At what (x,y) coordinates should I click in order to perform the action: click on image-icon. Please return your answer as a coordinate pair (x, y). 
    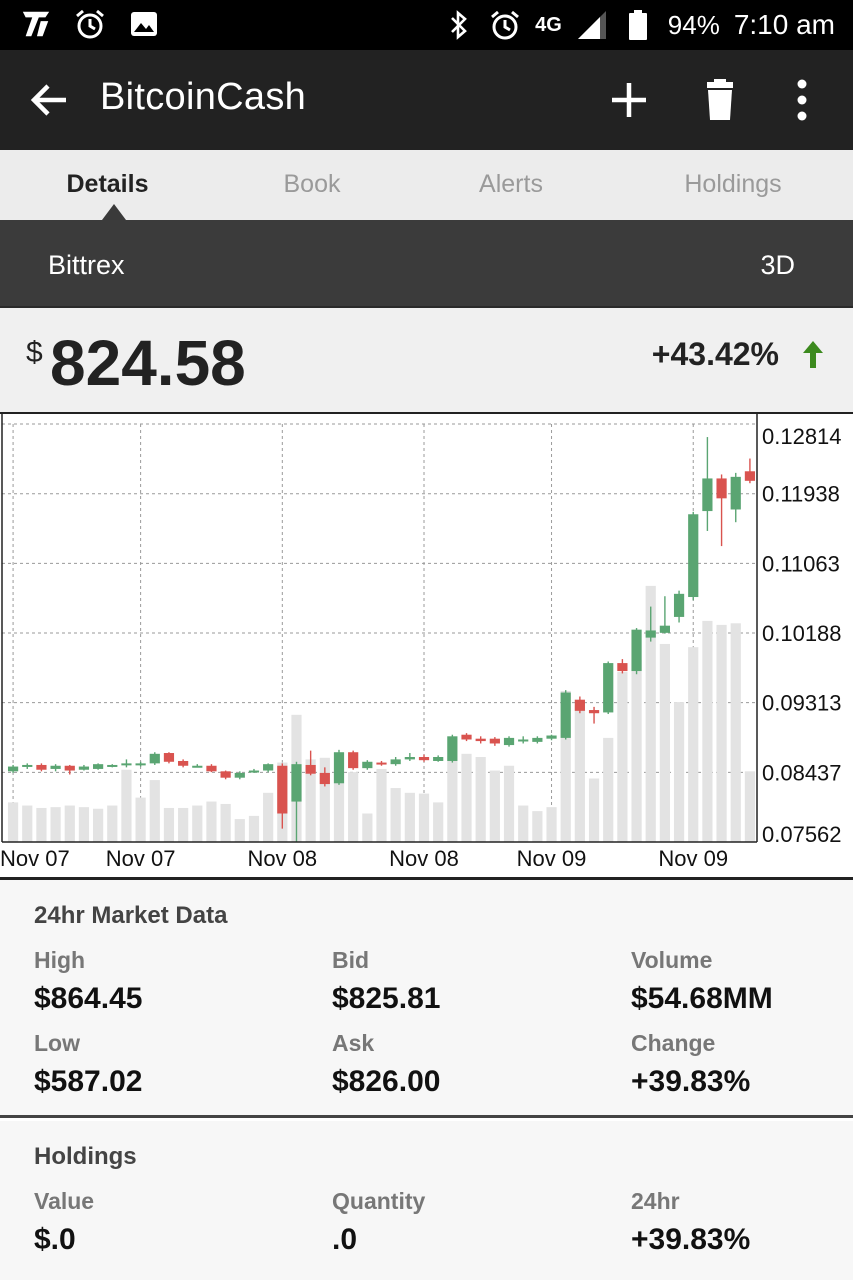
    Looking at the image, I should click on (144, 24).